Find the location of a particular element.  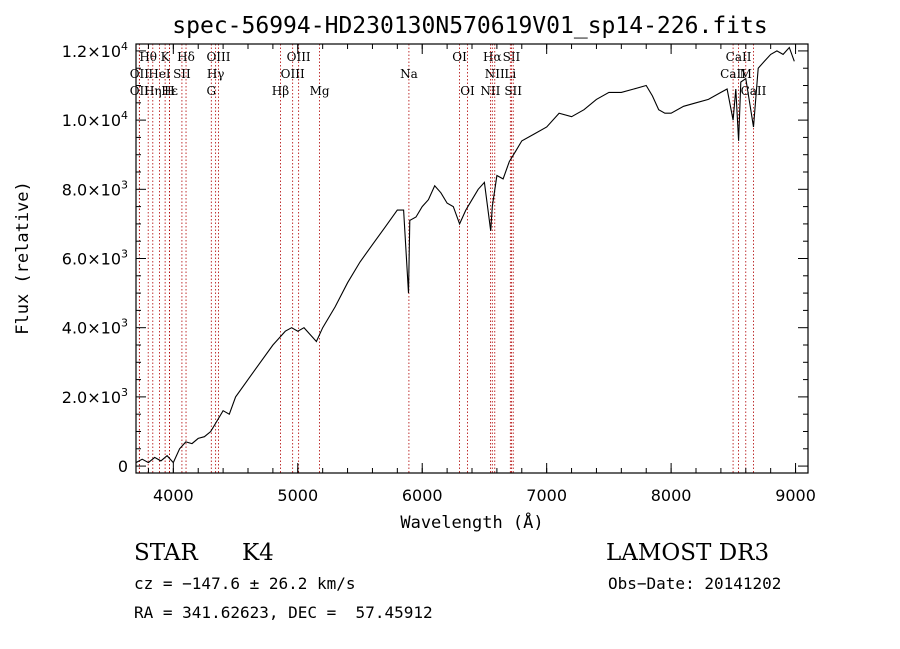

redshift-text: cz = −147.6 ± 26.2 km/s is located at coordinates (245, 583).